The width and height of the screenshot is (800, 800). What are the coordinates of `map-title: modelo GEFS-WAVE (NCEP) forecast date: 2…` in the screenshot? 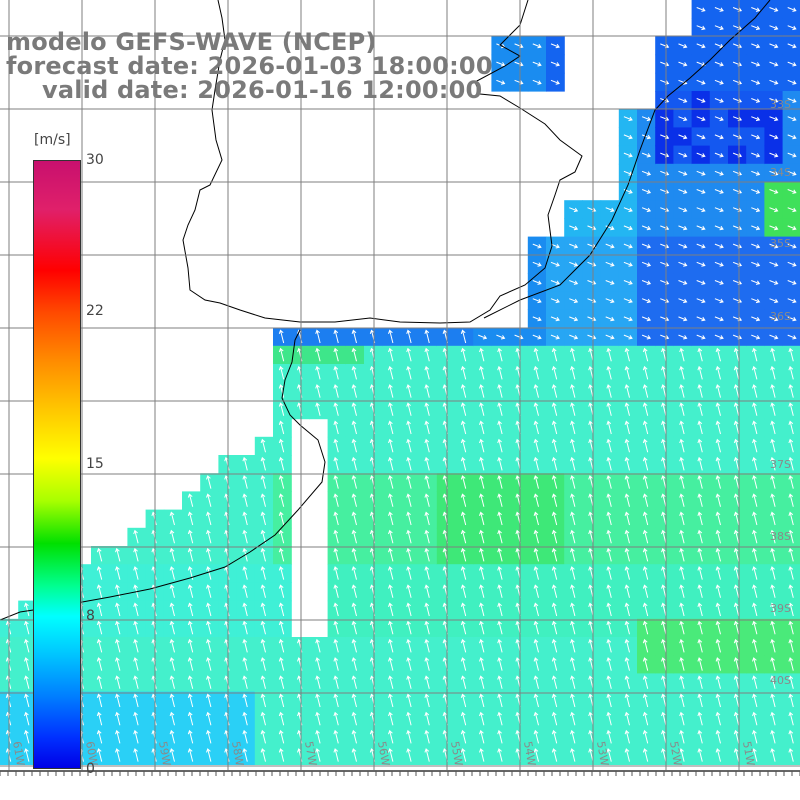 It's located at (249, 66).